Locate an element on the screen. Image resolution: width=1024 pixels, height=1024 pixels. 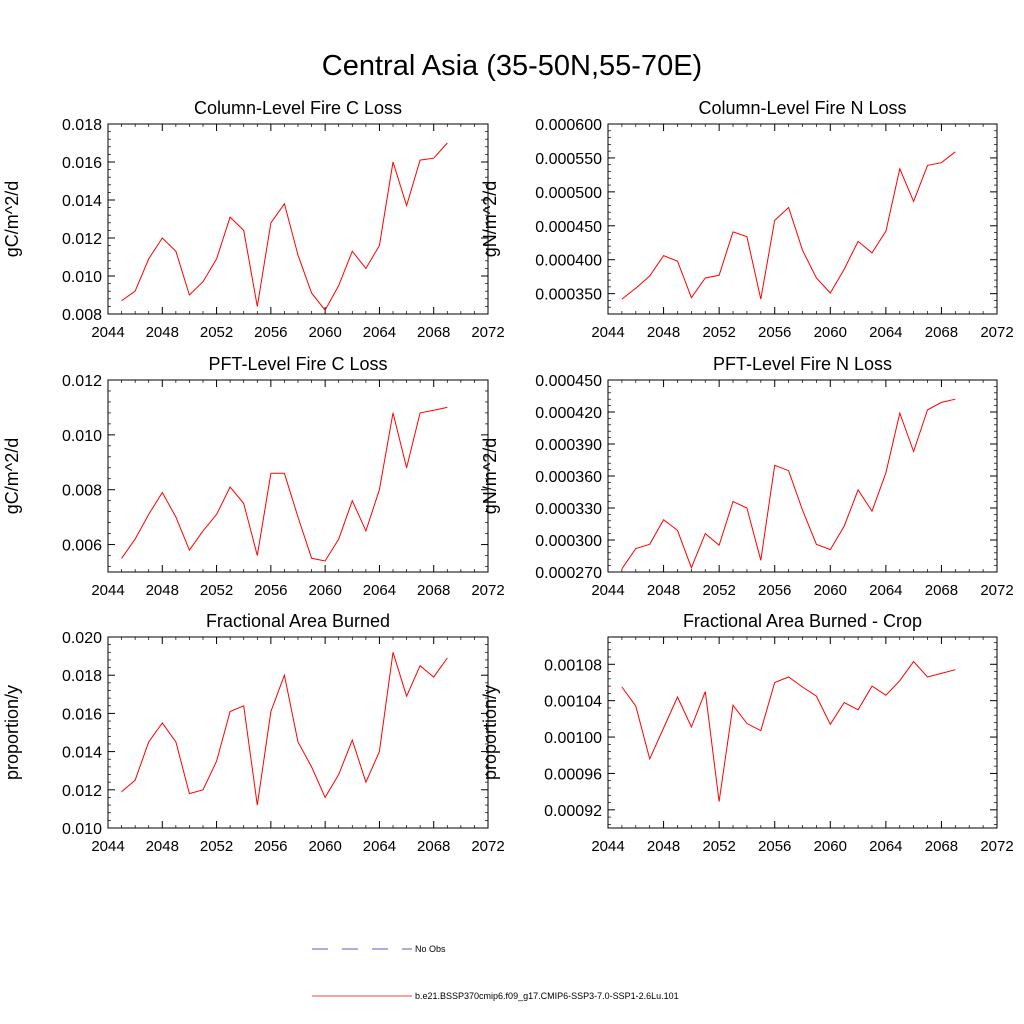
y-tick-label: 0.000420 is located at coordinates (568, 413).